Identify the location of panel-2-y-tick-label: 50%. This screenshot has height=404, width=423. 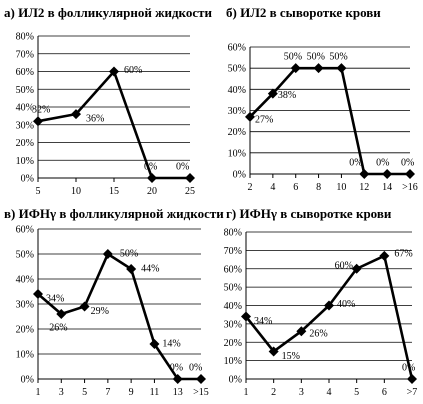
(237, 69).